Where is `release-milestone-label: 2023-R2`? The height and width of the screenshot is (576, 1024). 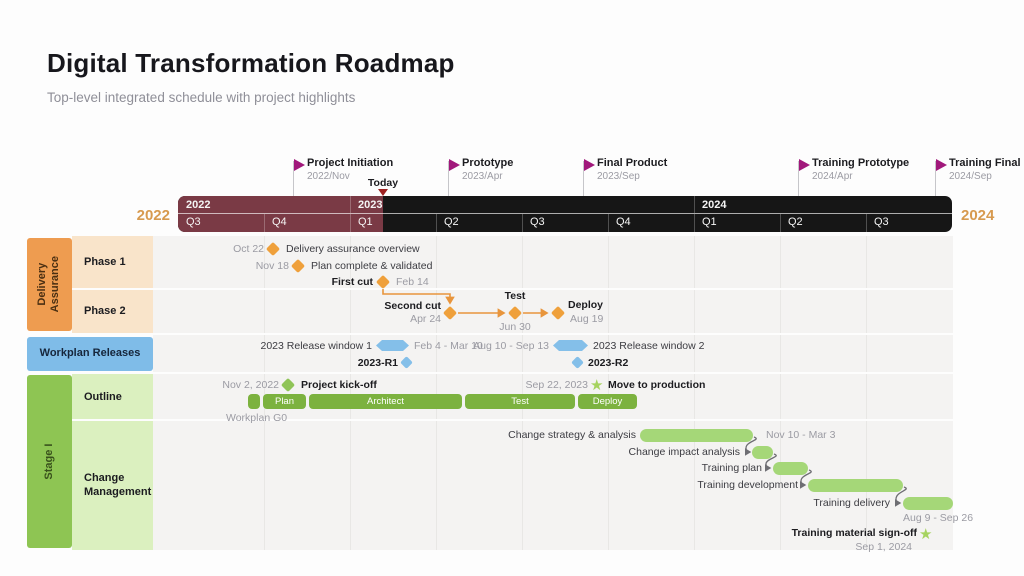 release-milestone-label: 2023-R2 is located at coordinates (608, 363).